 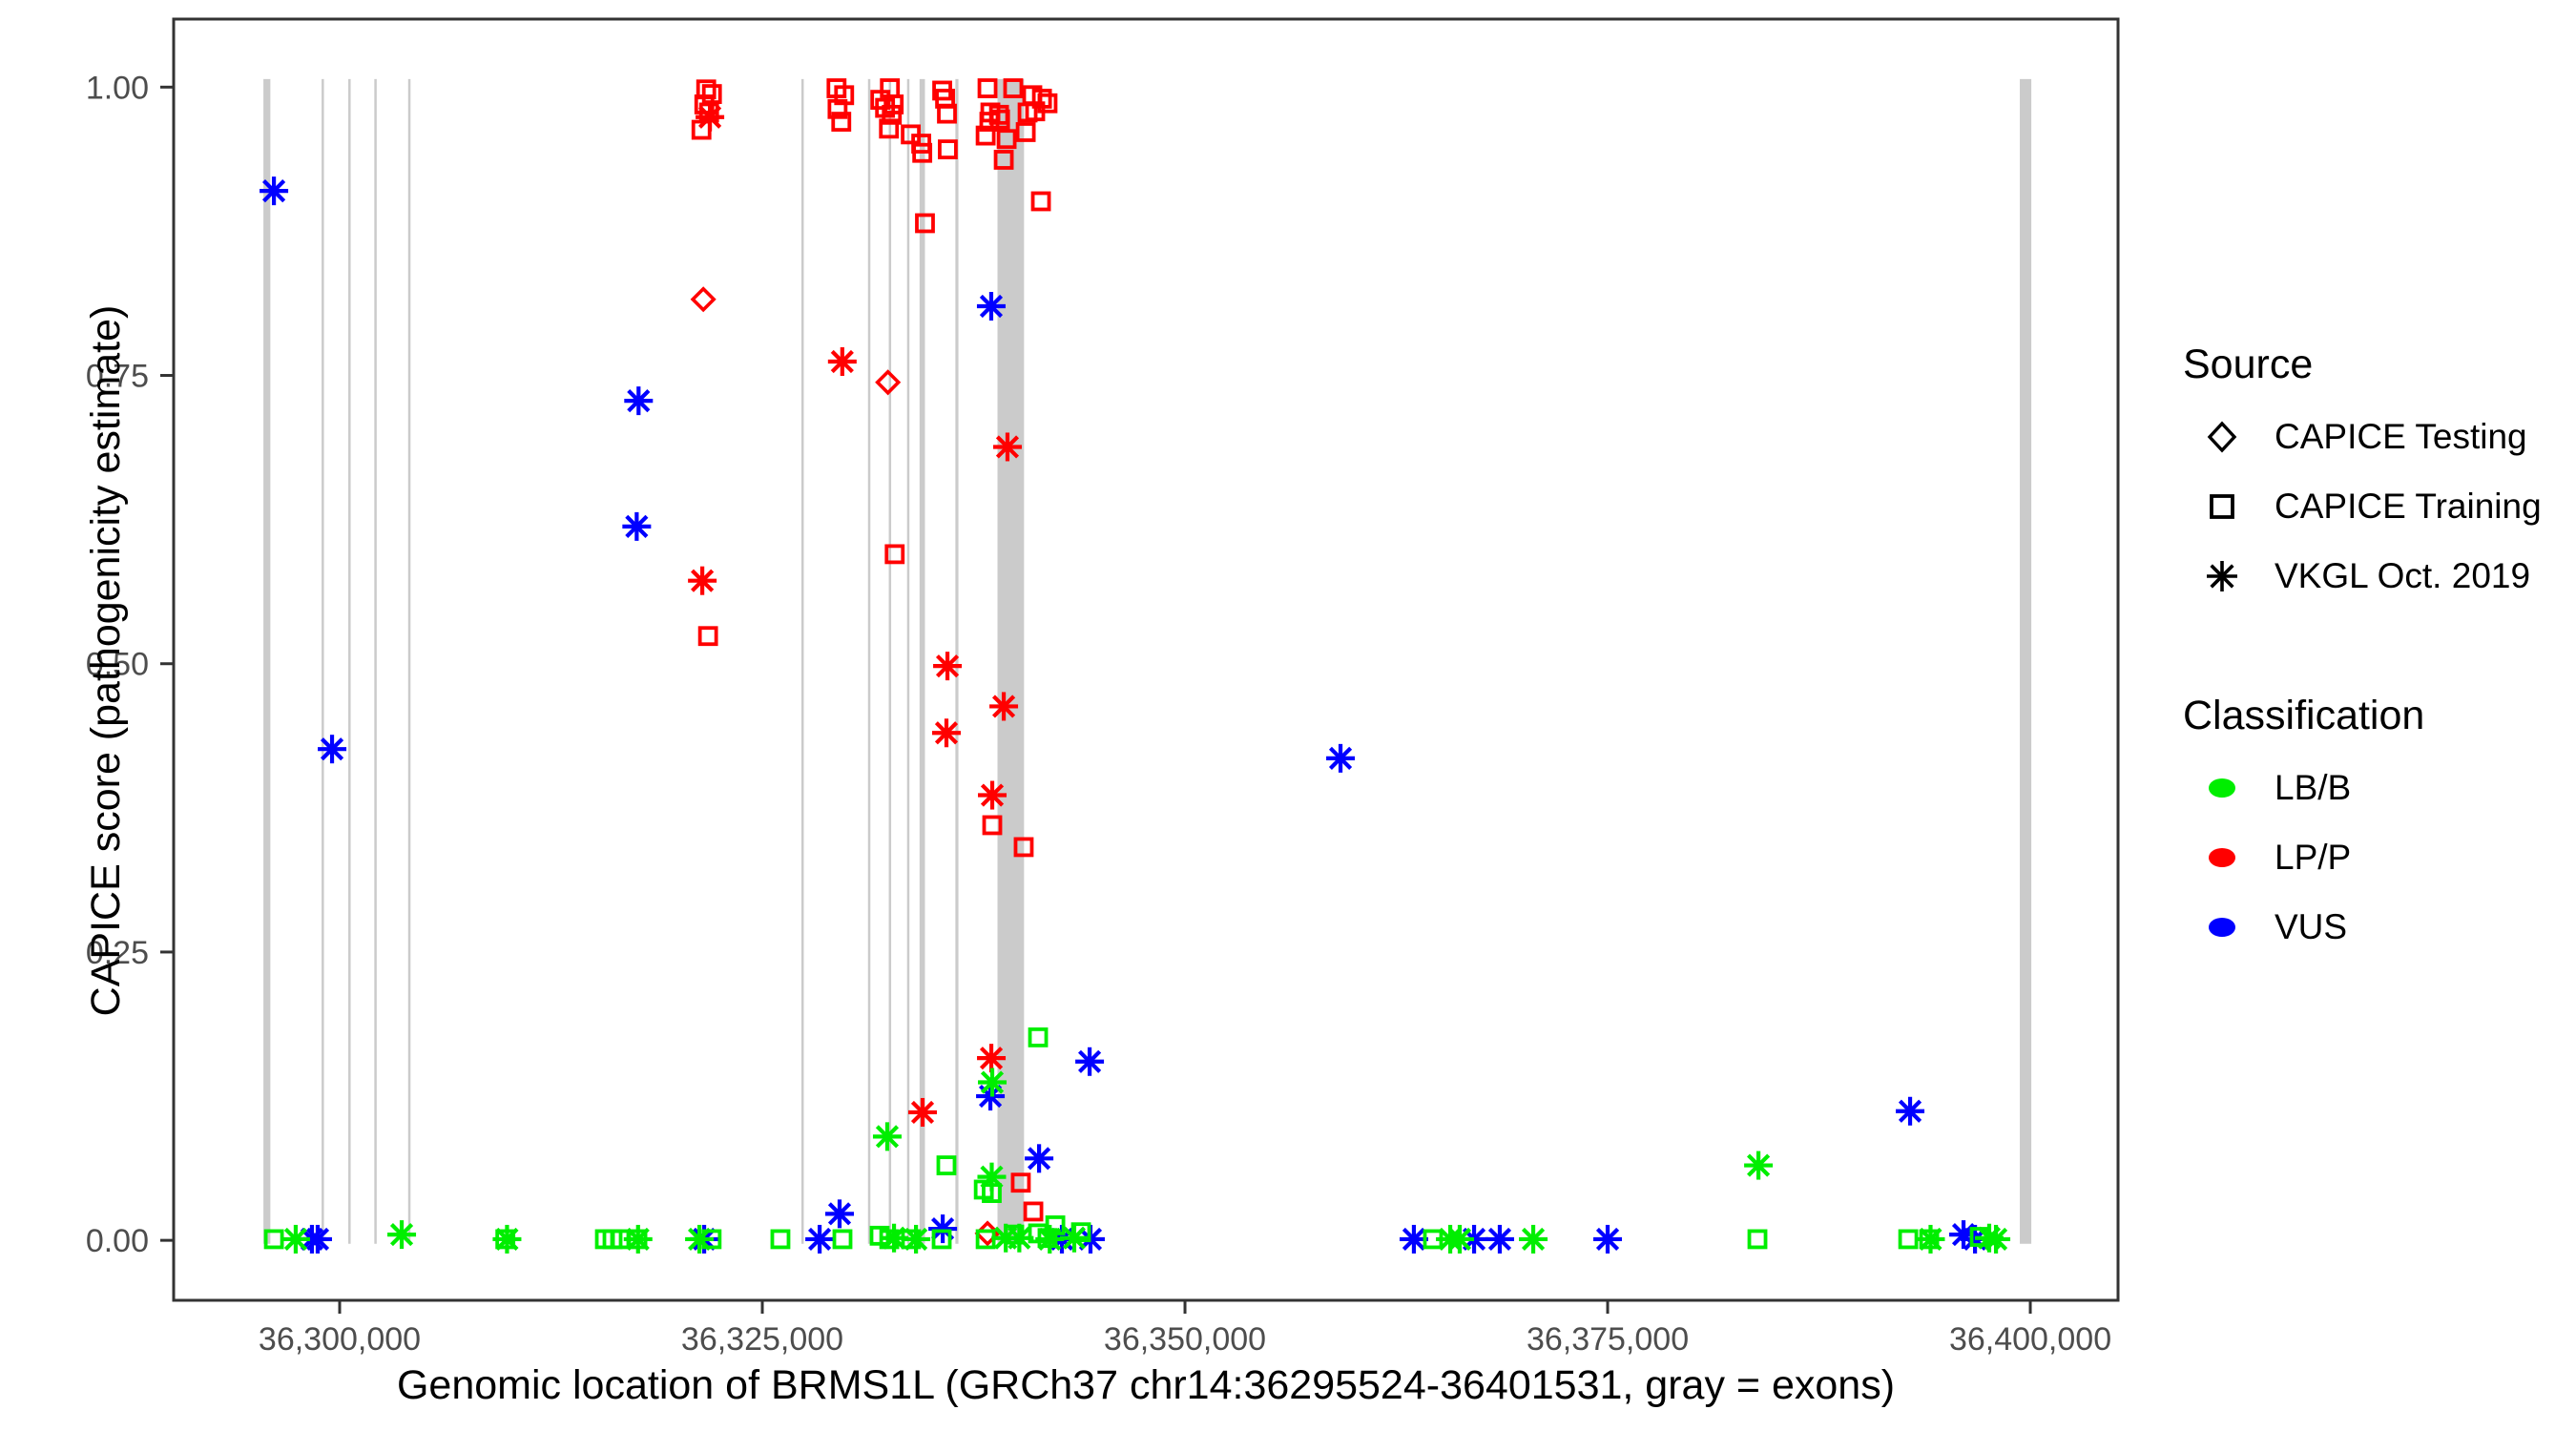 What do you see at coordinates (2311, 926) in the screenshot?
I see `legend-item-label: VUS` at bounding box center [2311, 926].